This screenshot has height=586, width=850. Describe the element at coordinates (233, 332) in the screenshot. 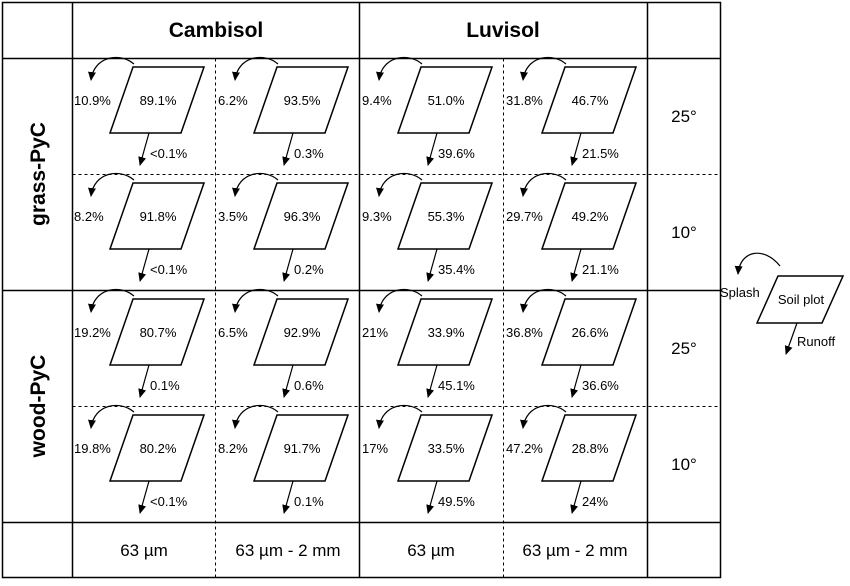

I see `splash-value: 6.5%` at that location.